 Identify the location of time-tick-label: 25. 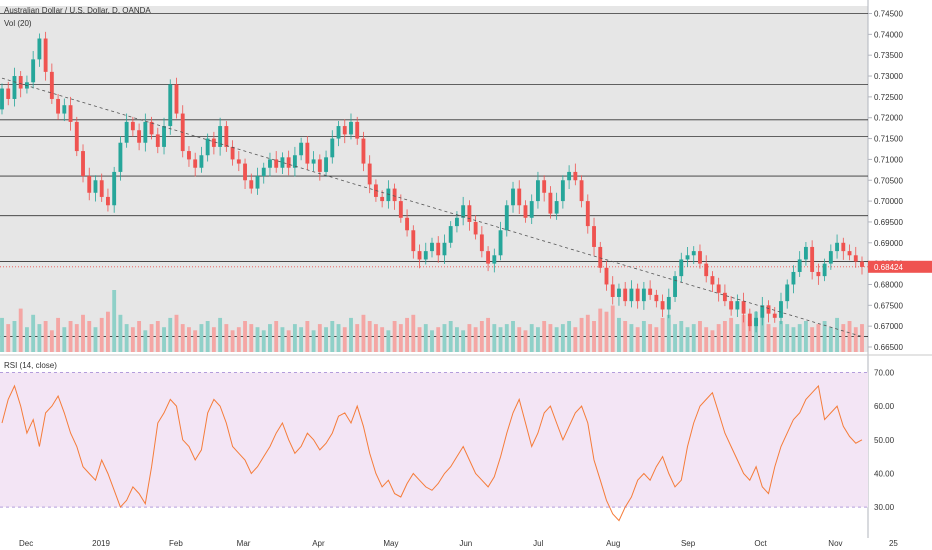
(893, 543).